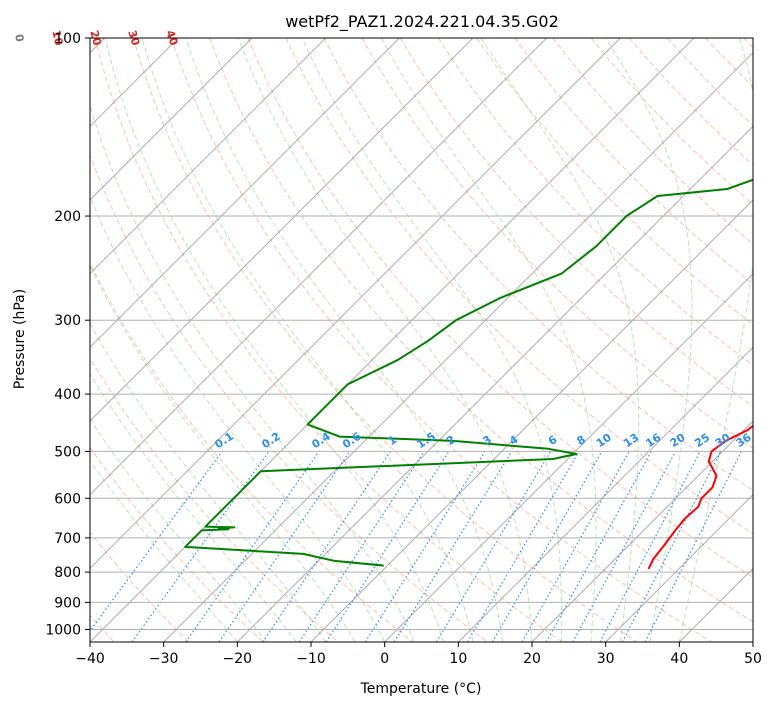 The image size is (775, 708). I want to click on y-tick-label: 600, so click(67, 499).